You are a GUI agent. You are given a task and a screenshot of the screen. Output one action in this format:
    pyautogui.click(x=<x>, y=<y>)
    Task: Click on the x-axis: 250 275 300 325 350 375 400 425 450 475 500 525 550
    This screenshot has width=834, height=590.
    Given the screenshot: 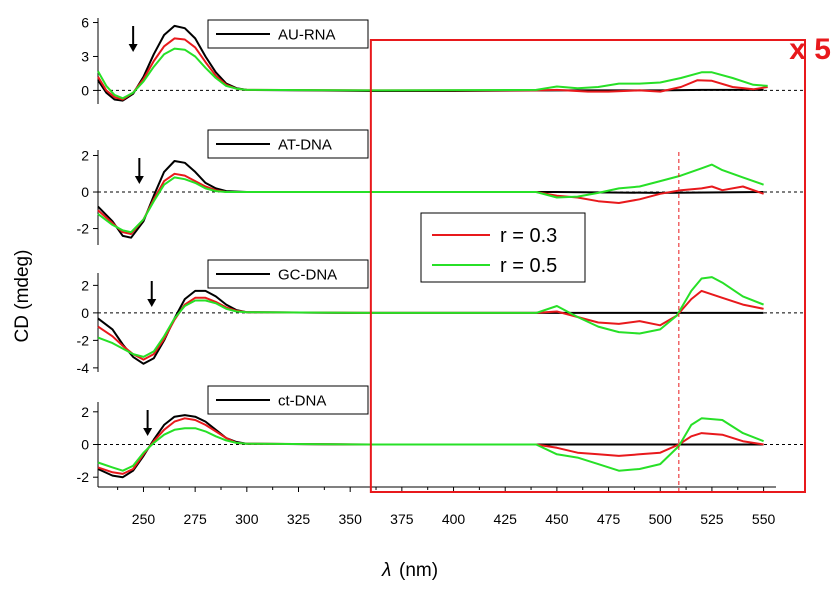 What is the action you would take?
    pyautogui.click(x=437, y=506)
    